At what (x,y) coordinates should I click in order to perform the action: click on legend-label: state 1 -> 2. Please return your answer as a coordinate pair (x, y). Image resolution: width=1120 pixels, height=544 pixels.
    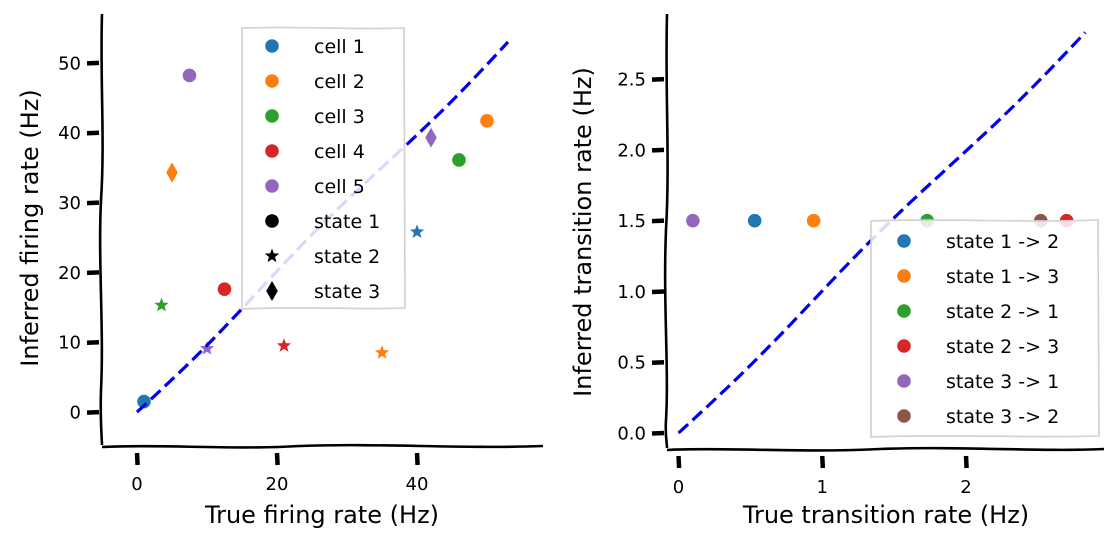
    Looking at the image, I should click on (1002, 242).